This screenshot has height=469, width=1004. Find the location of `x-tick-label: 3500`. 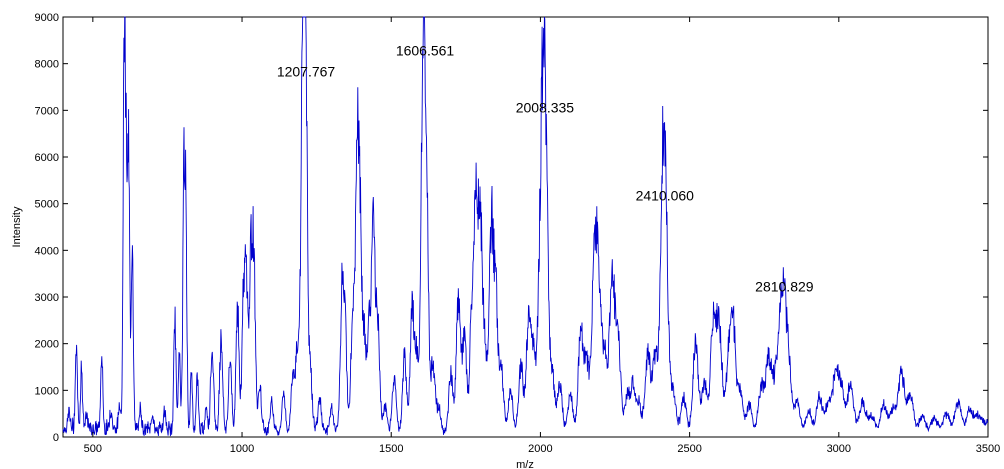

x-tick-label: 3500 is located at coordinates (988, 449).